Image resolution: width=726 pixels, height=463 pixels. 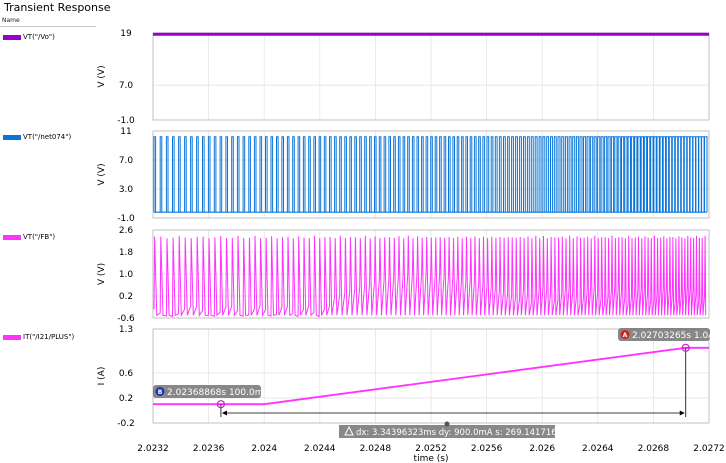 I want to click on series-line-i21-plus, so click(x=431, y=376).